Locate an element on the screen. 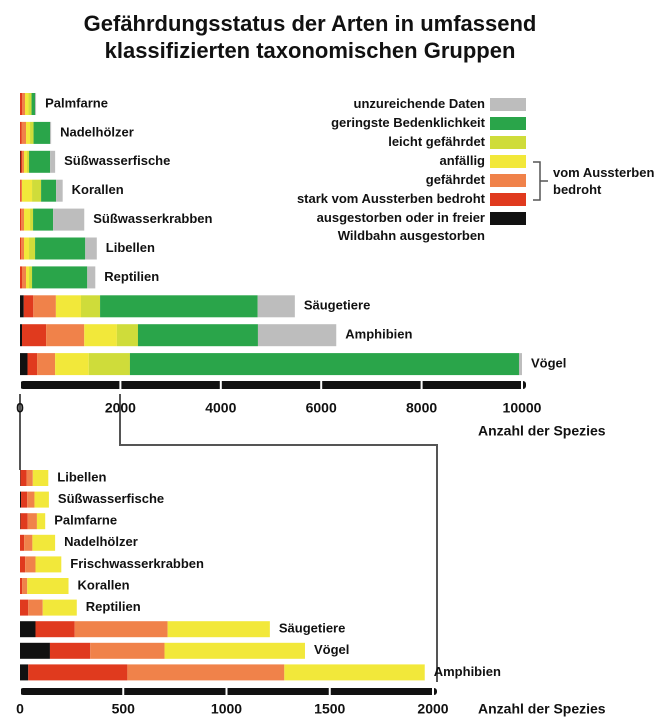 This screenshot has height=720, width=668. x-tick-label: 10000 is located at coordinates (522, 408).